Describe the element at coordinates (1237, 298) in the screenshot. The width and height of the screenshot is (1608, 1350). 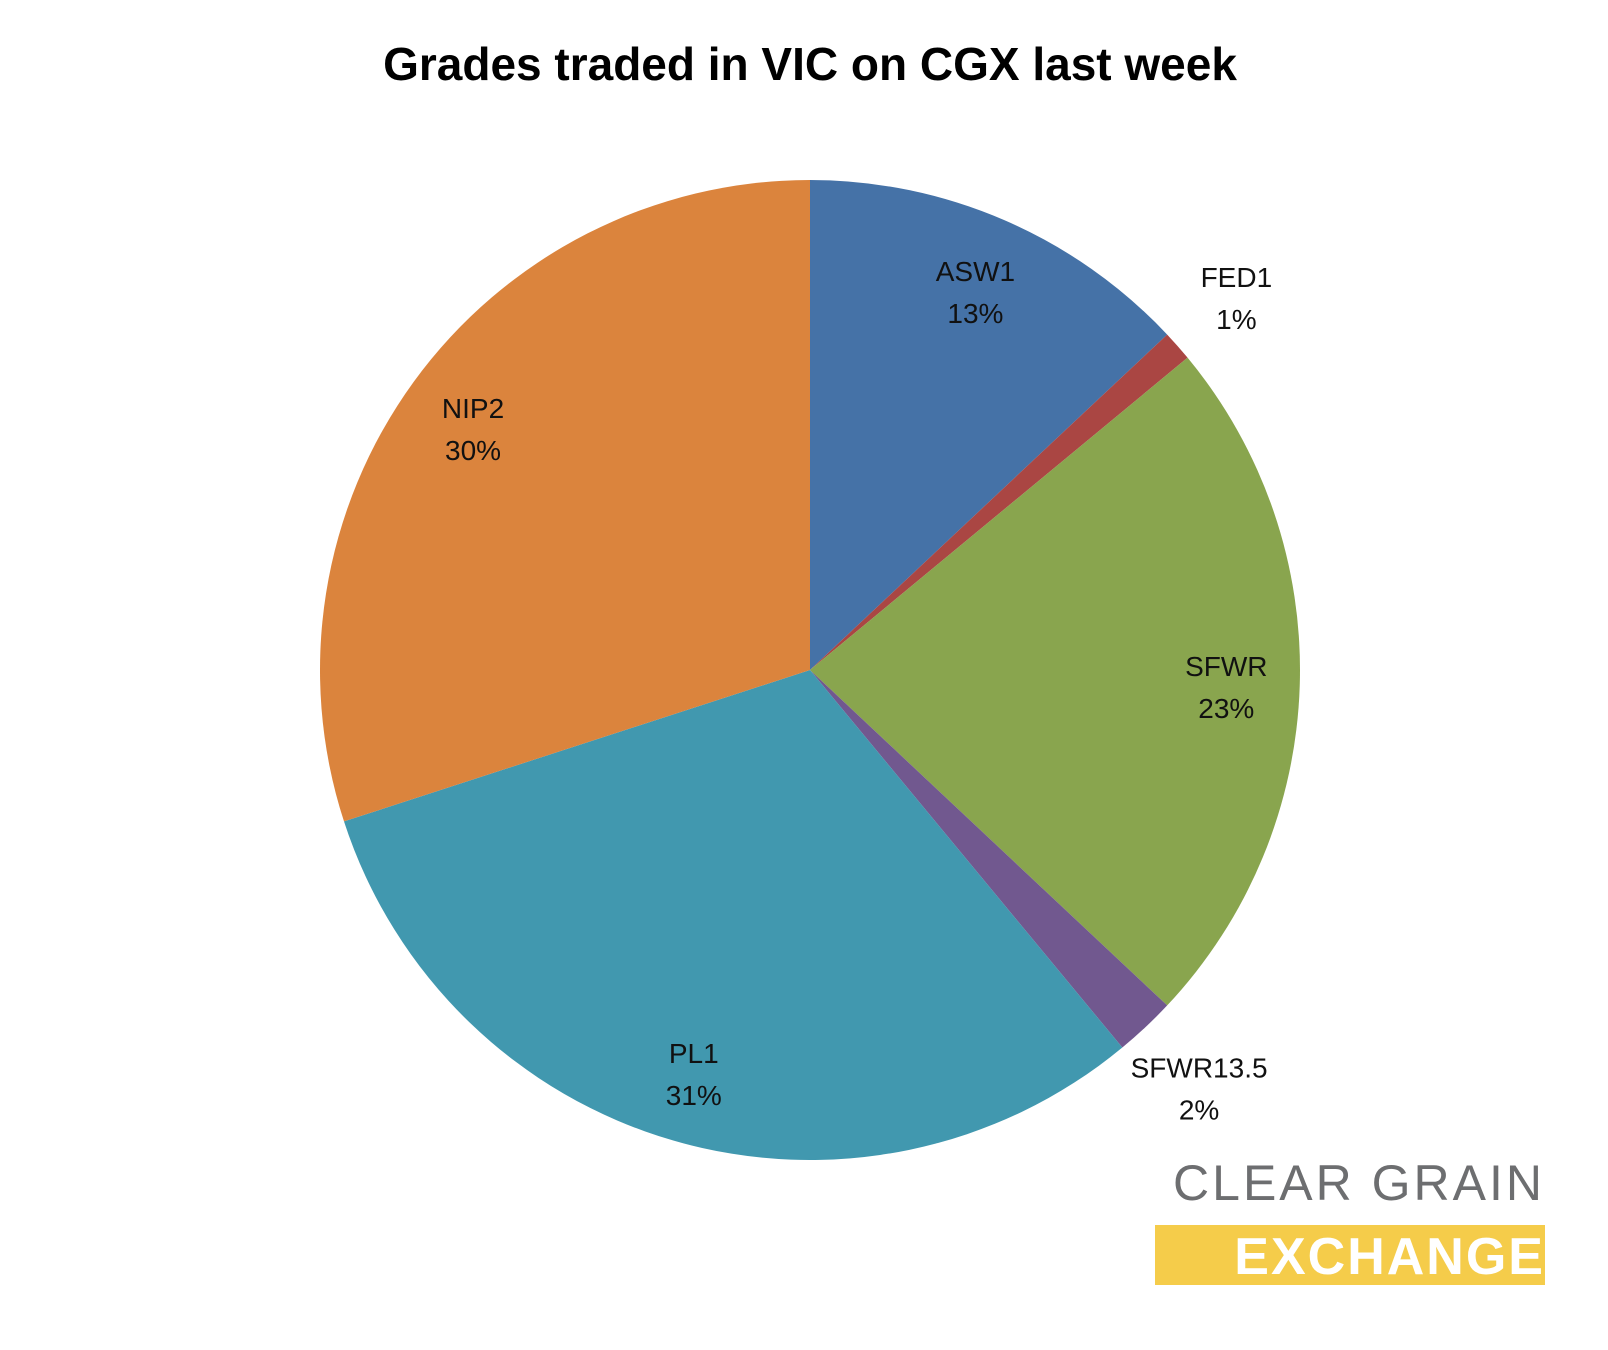
I see `data-label: FED1 1%` at that location.